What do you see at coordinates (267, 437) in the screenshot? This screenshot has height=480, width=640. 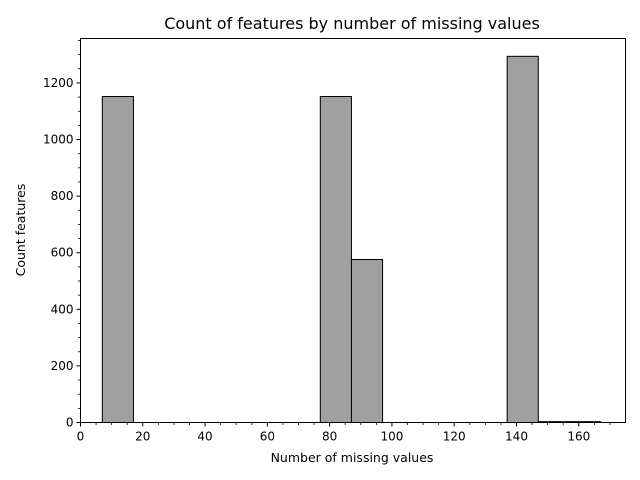 I see `x-tick-label: 60` at bounding box center [267, 437].